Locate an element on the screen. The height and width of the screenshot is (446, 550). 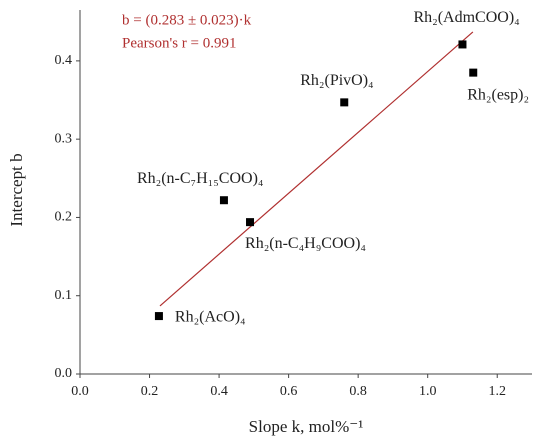
point-label: Rh₂(AcO)₄ is located at coordinates (210, 317).